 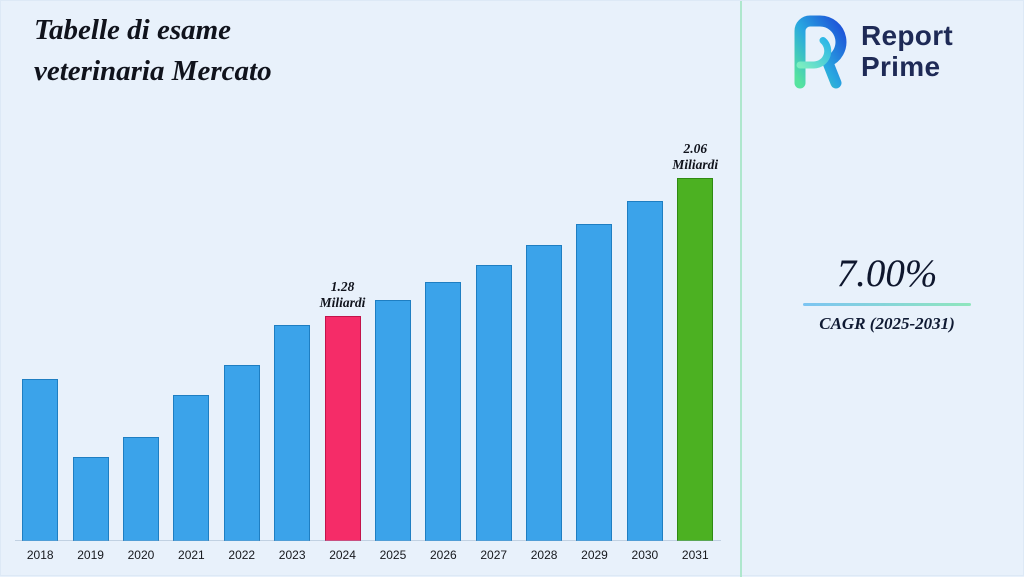 What do you see at coordinates (443, 411) in the screenshot?
I see `bar-2026` at bounding box center [443, 411].